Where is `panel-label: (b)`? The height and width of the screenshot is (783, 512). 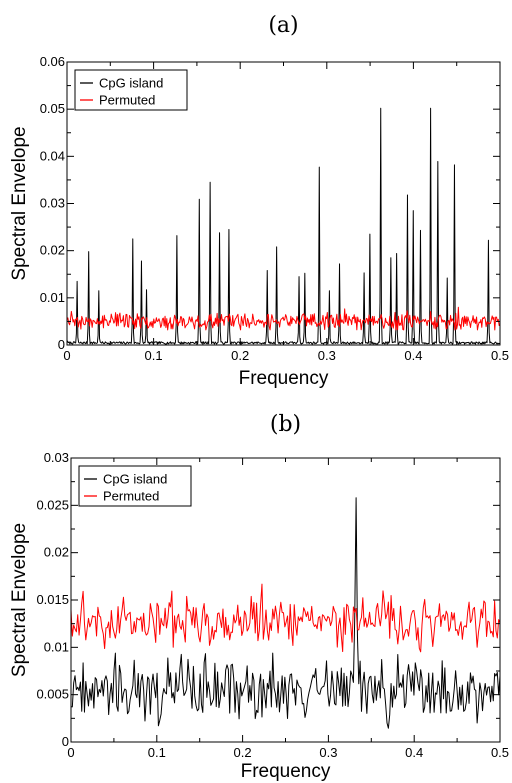
panel-label: (b) is located at coordinates (285, 424).